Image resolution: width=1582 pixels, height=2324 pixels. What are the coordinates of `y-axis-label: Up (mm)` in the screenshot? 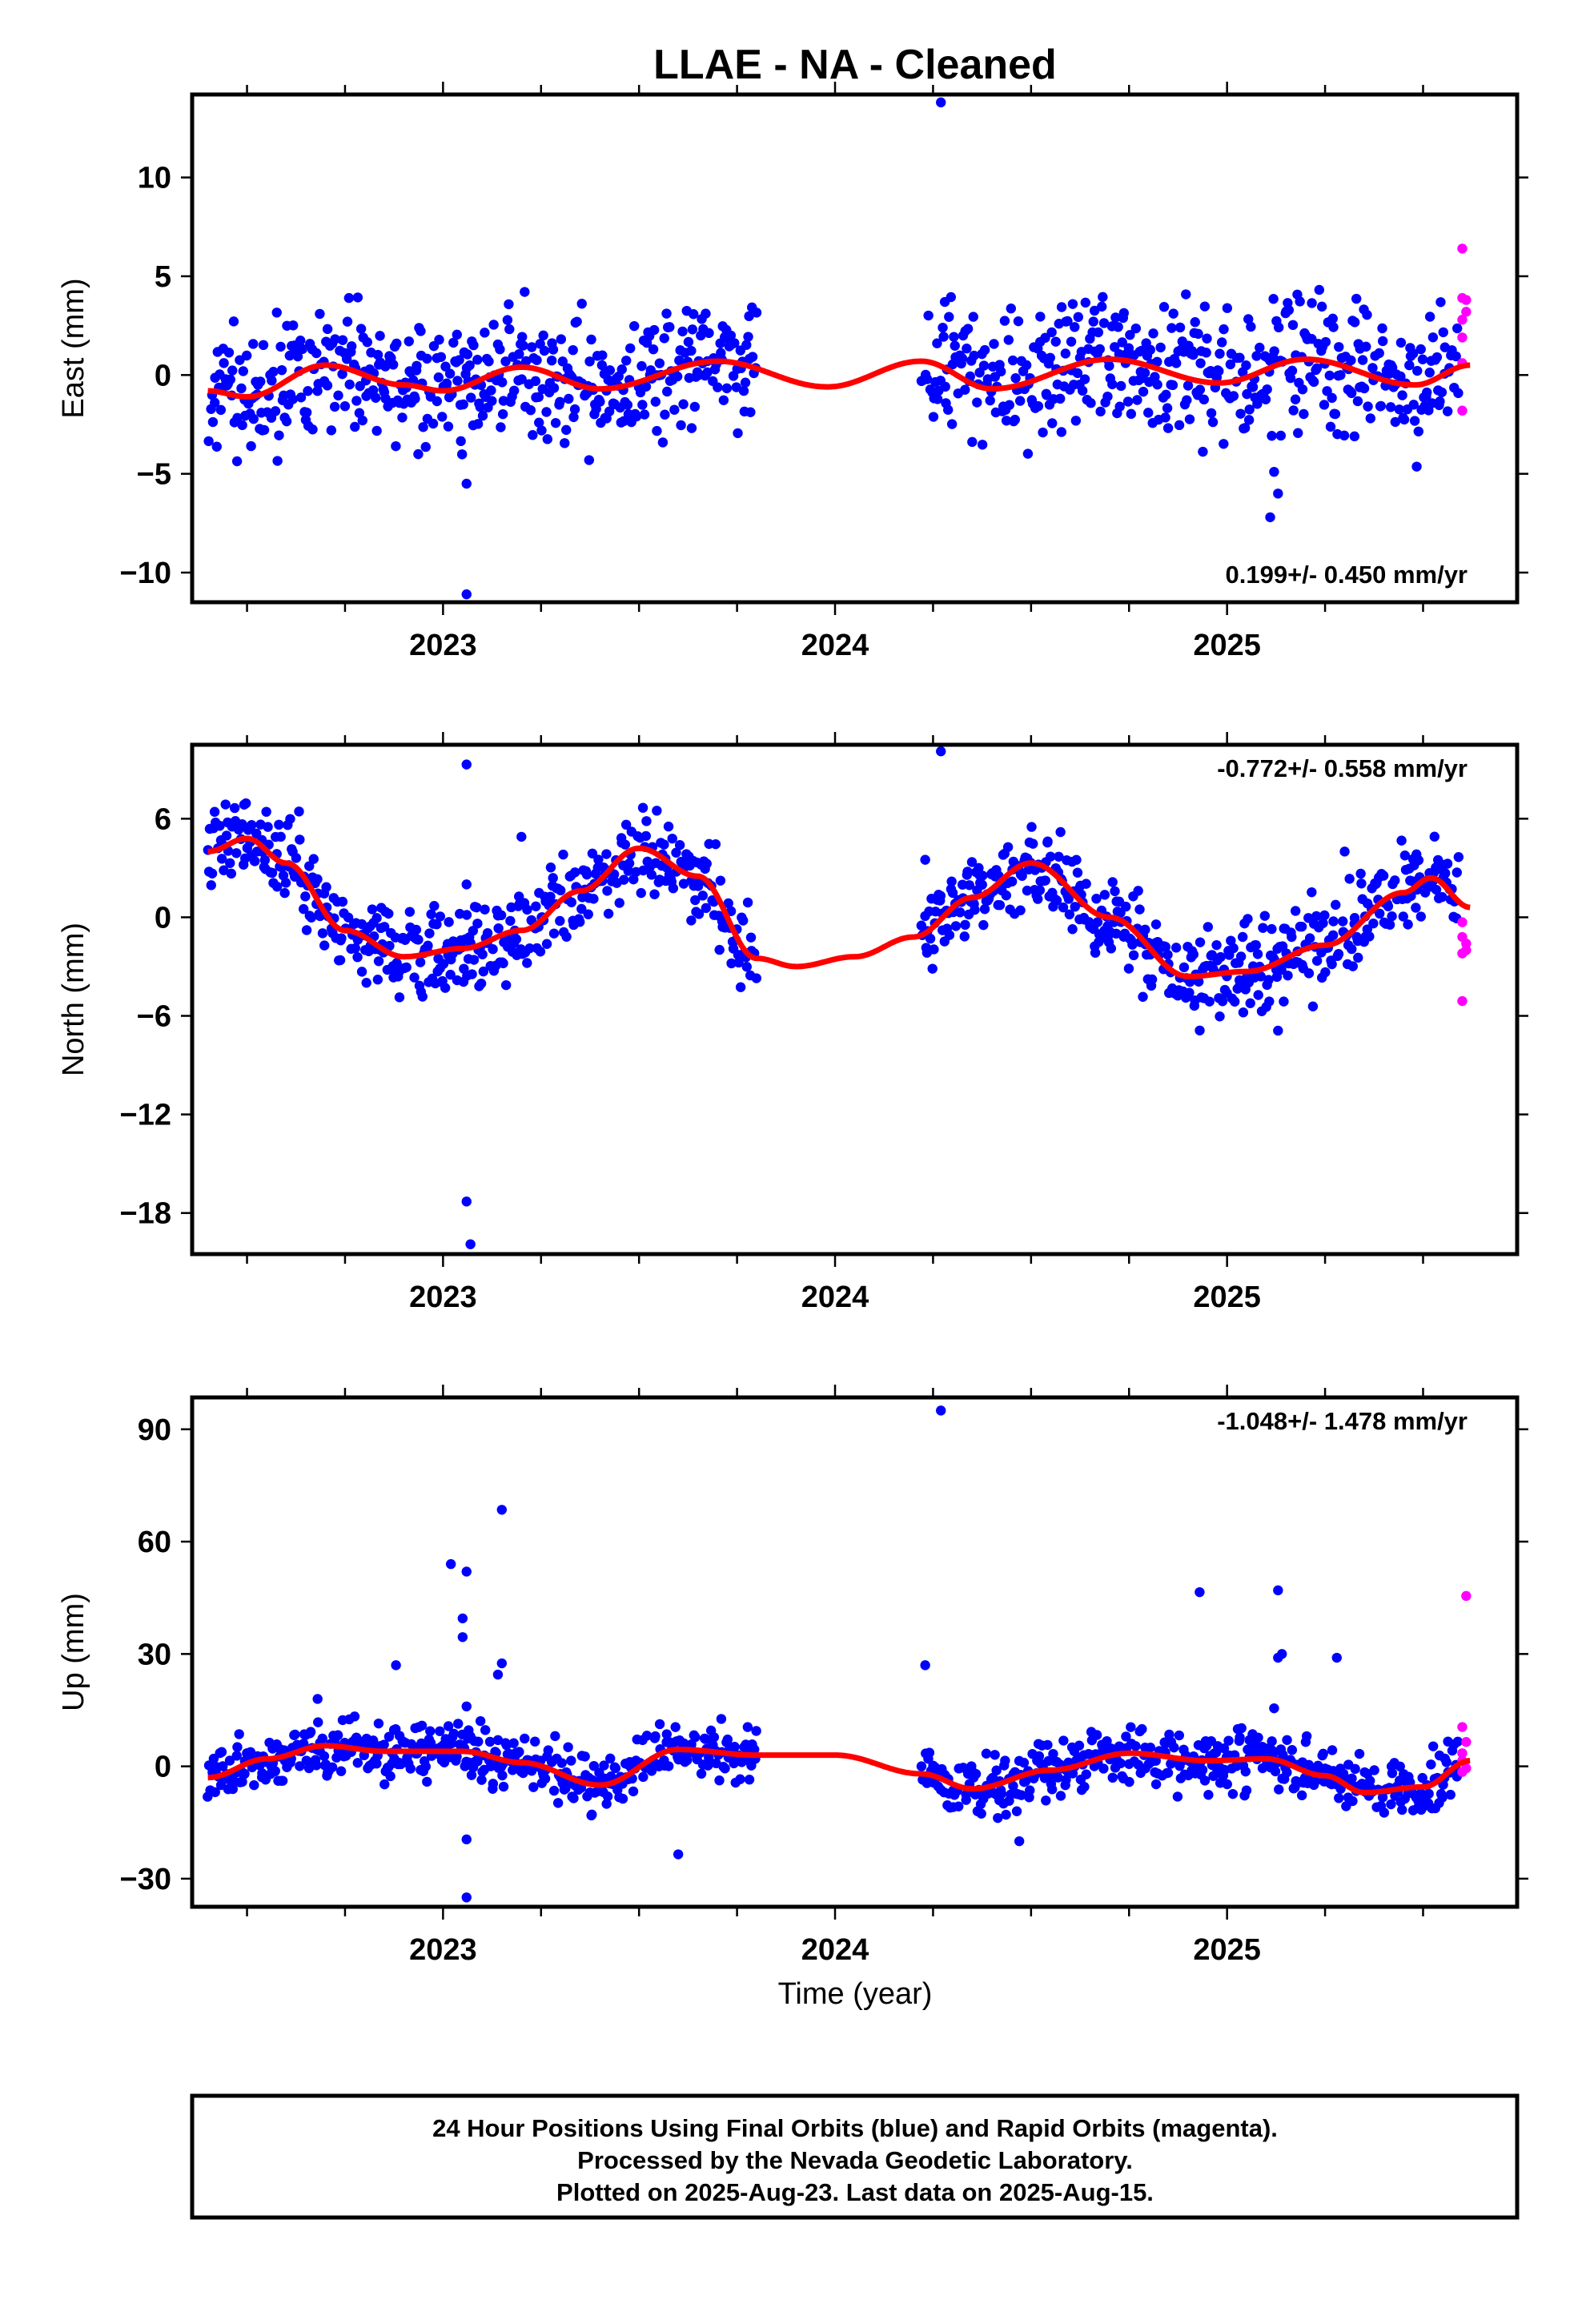 It's located at (74, 1652).